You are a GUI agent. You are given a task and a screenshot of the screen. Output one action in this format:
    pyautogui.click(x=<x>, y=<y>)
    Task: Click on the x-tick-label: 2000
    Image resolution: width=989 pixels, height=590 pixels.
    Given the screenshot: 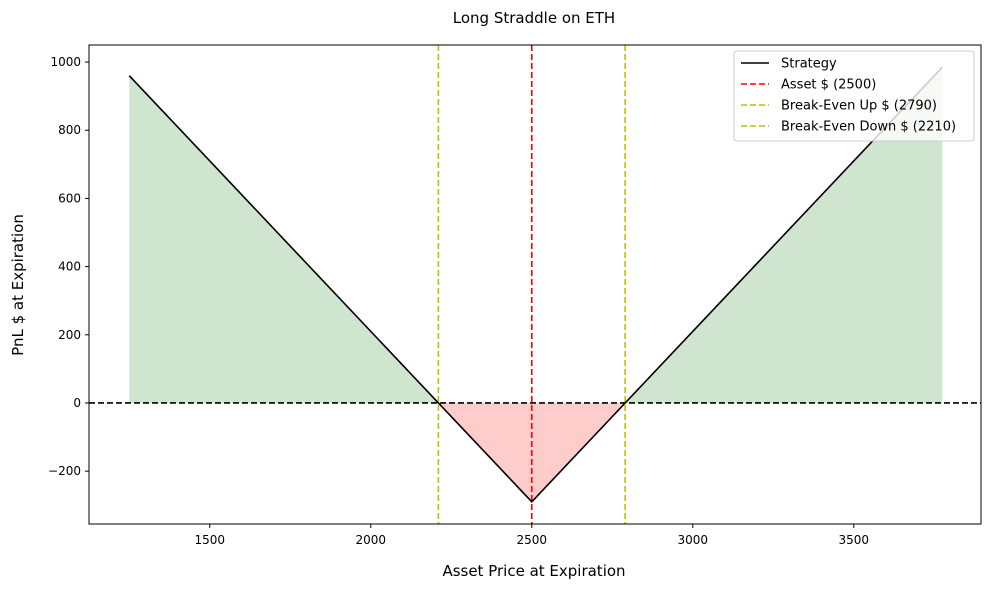 What is the action you would take?
    pyautogui.click(x=370, y=540)
    